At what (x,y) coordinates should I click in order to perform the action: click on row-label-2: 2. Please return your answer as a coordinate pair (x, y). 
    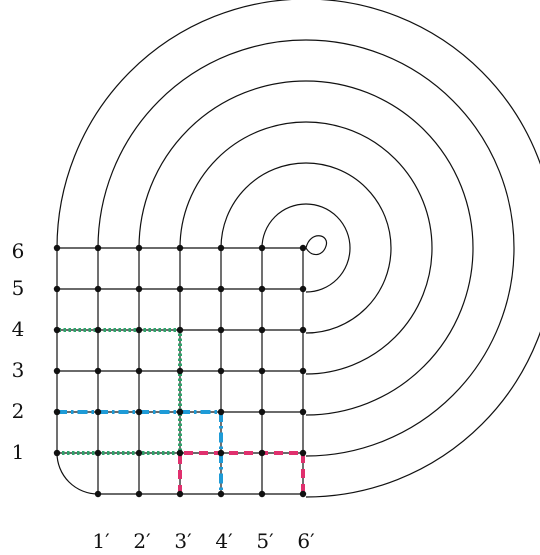
    Looking at the image, I should click on (18, 411).